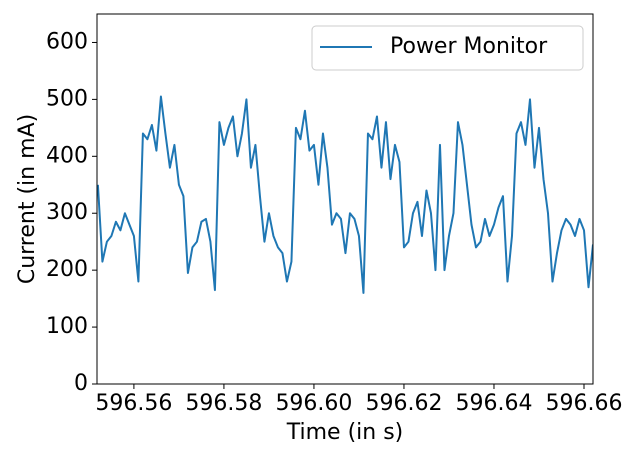 This screenshot has width=637, height=456. Describe the element at coordinates (313, 403) in the screenshot. I see `x-tick-label: 596.60` at that location.